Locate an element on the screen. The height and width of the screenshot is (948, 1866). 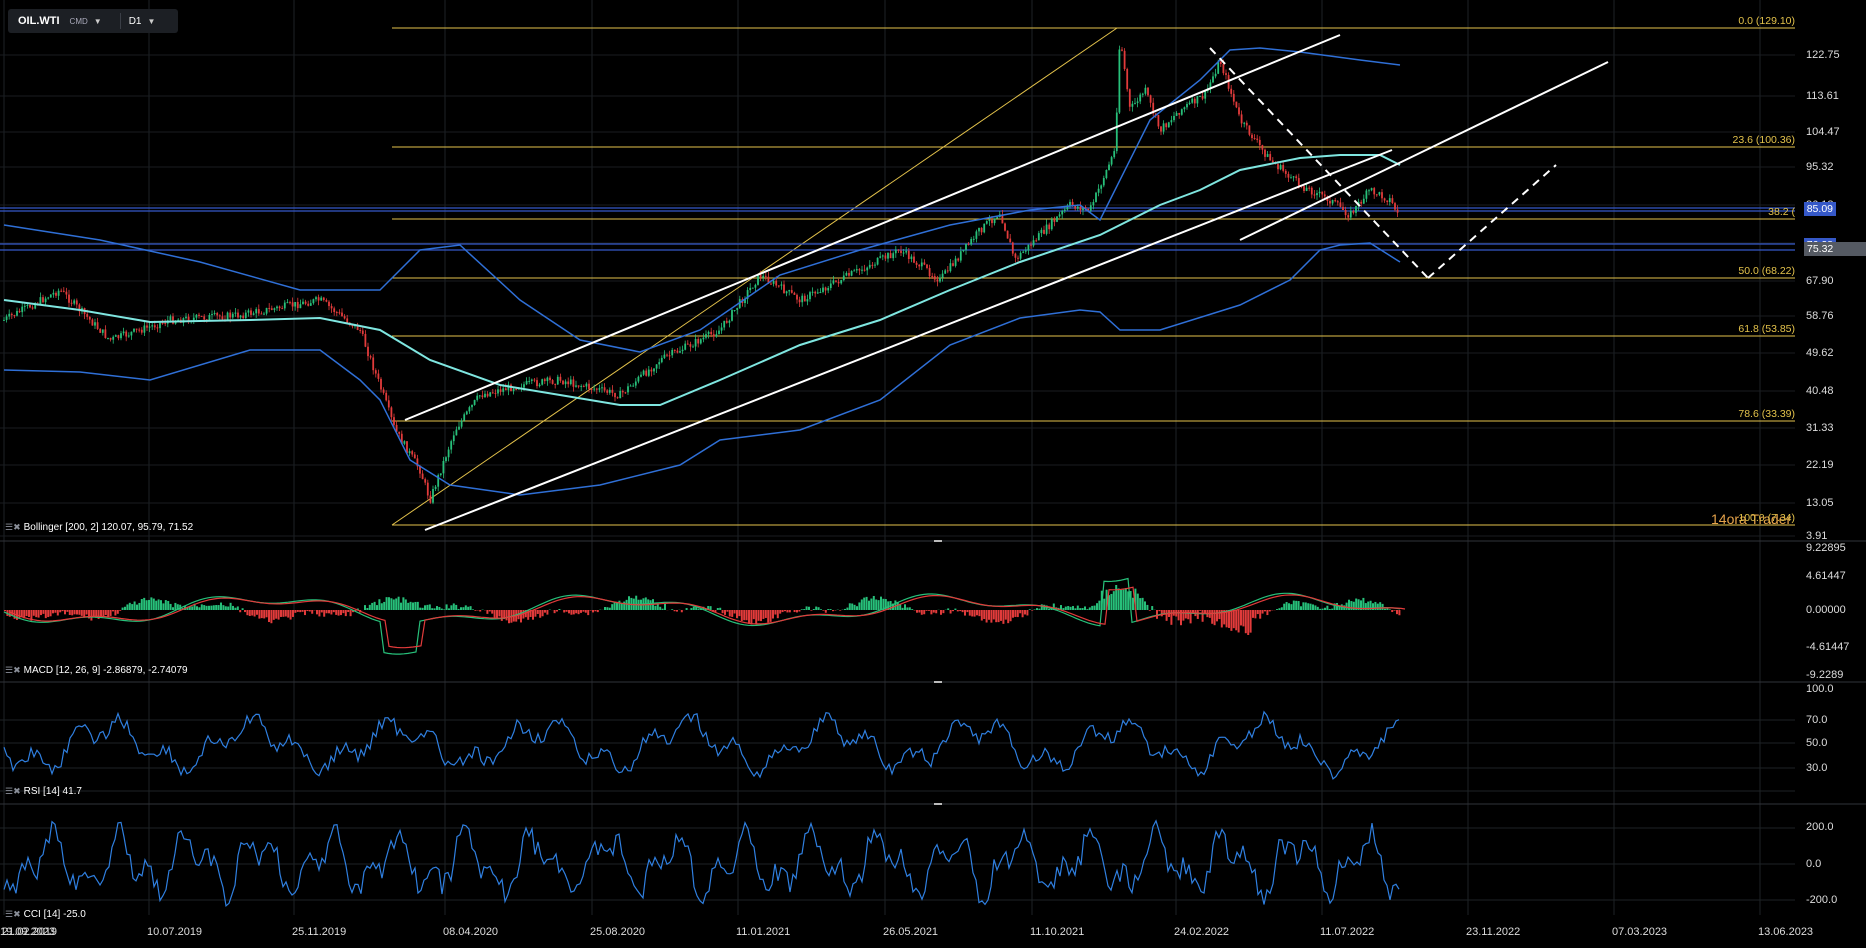
price-tag-85: 85.09 is located at coordinates (1819, 209).